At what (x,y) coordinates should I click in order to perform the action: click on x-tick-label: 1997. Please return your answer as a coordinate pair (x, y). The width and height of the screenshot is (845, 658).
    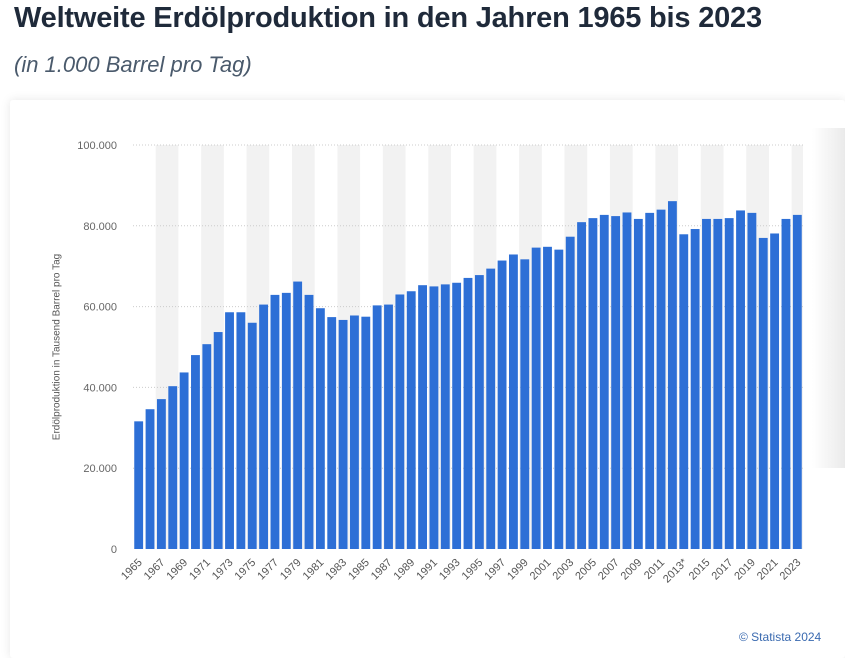
    Looking at the image, I should click on (495, 570).